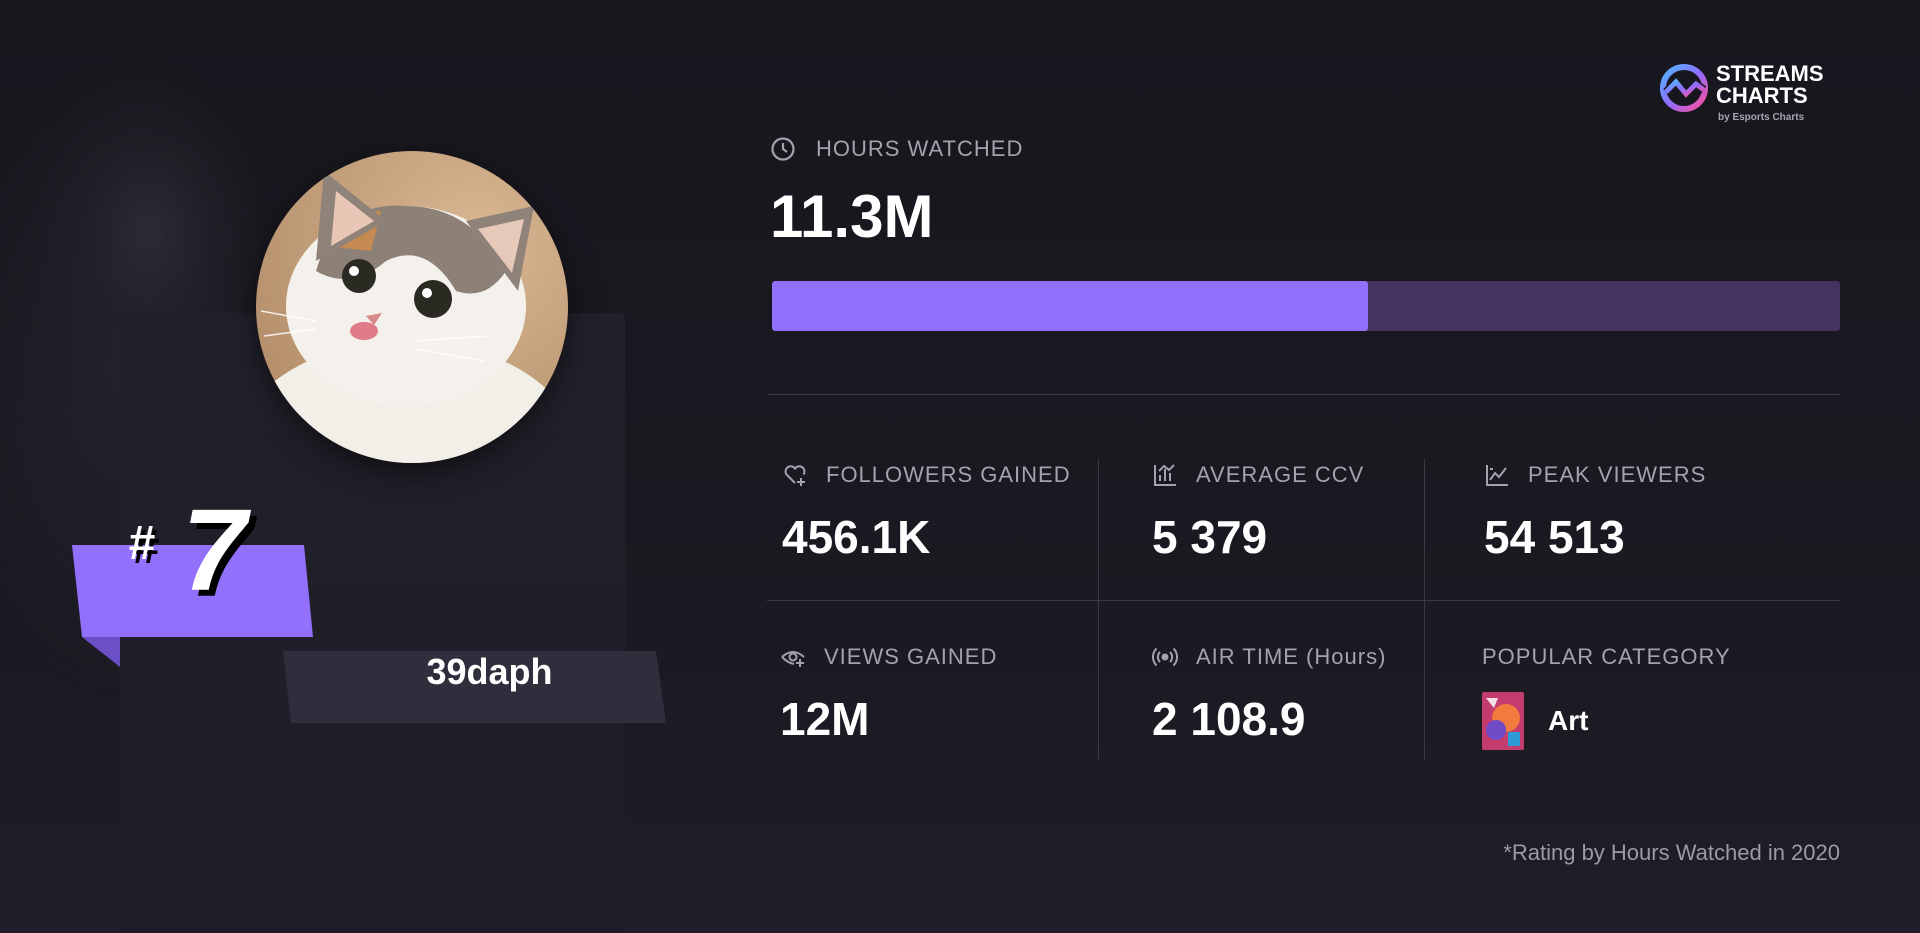 The height and width of the screenshot is (933, 1920). What do you see at coordinates (1568, 720) in the screenshot?
I see `popular-category-name: Art` at bounding box center [1568, 720].